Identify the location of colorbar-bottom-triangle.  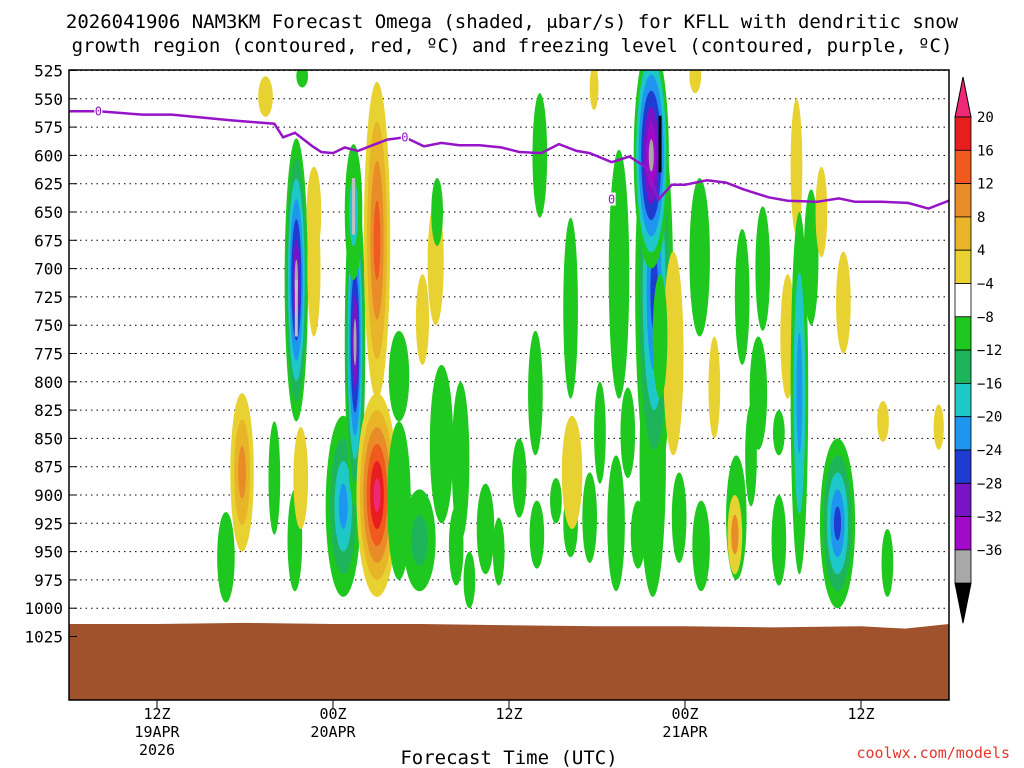
(963, 603).